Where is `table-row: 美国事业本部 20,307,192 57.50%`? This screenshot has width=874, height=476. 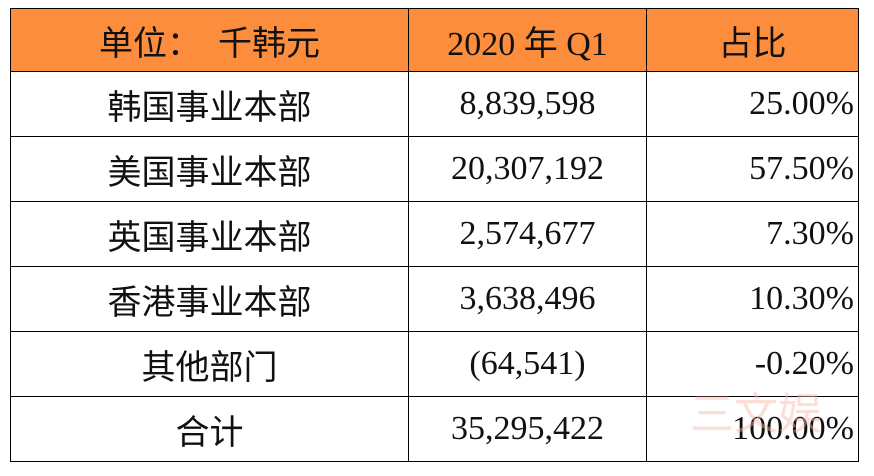
table-row: 美国事业本部 20,307,192 57.50% is located at coordinates (434, 169).